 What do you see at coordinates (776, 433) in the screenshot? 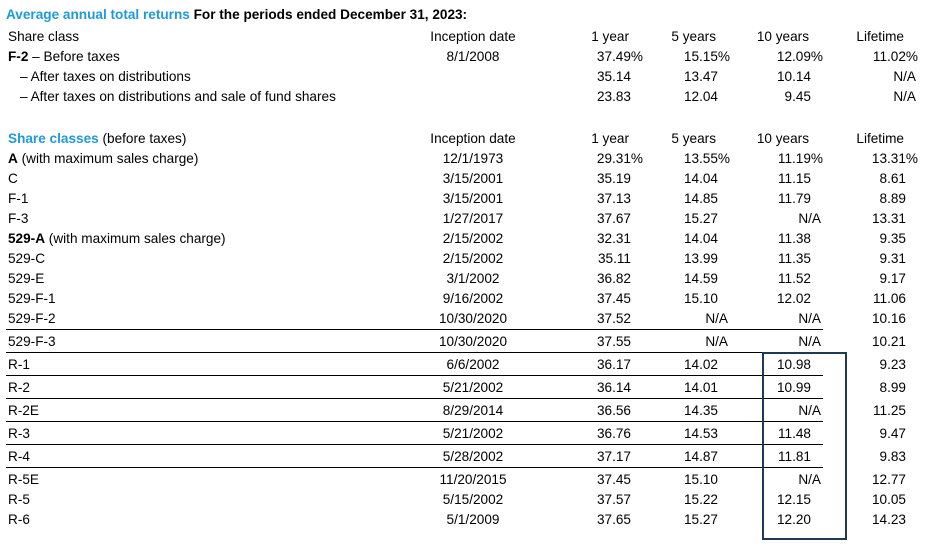
I see `ten-years-cell: 11.48` at bounding box center [776, 433].